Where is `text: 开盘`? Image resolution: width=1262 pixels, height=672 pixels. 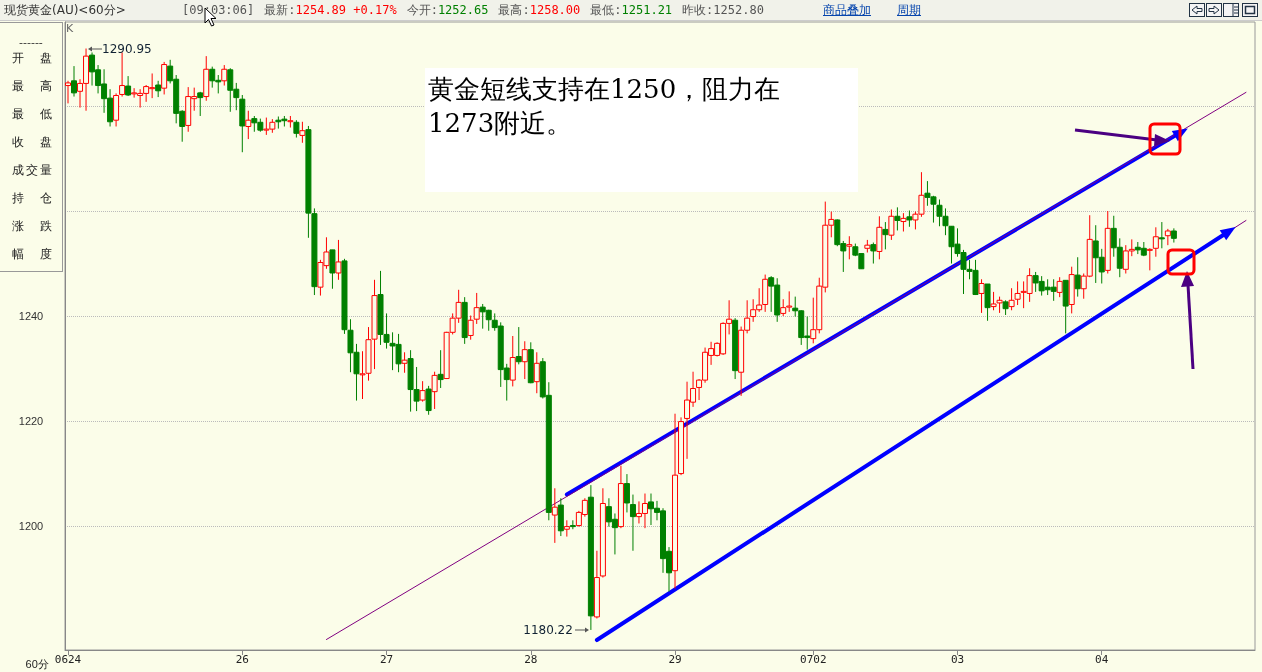 text: 开盘 is located at coordinates (32, 58).